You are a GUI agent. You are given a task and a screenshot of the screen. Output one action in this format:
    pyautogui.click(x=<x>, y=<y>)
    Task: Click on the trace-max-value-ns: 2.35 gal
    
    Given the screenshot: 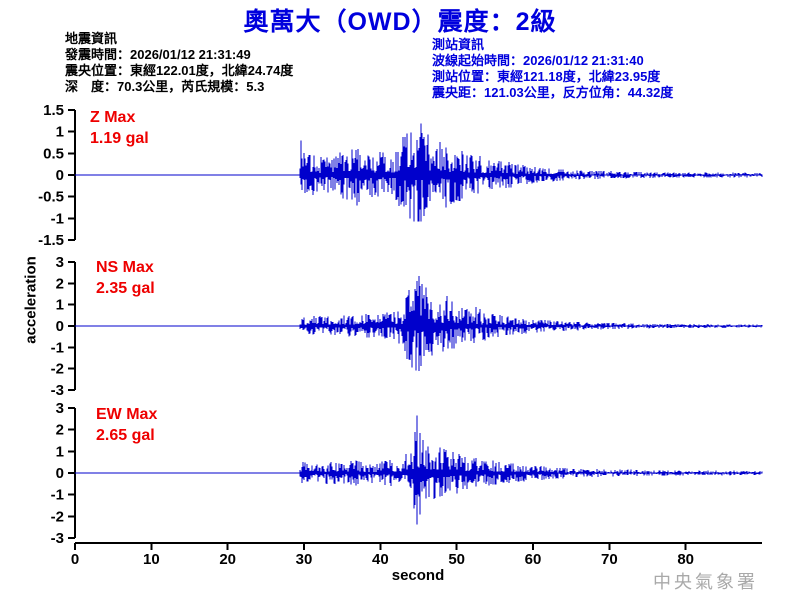 What is the action you would take?
    pyautogui.click(x=125, y=288)
    